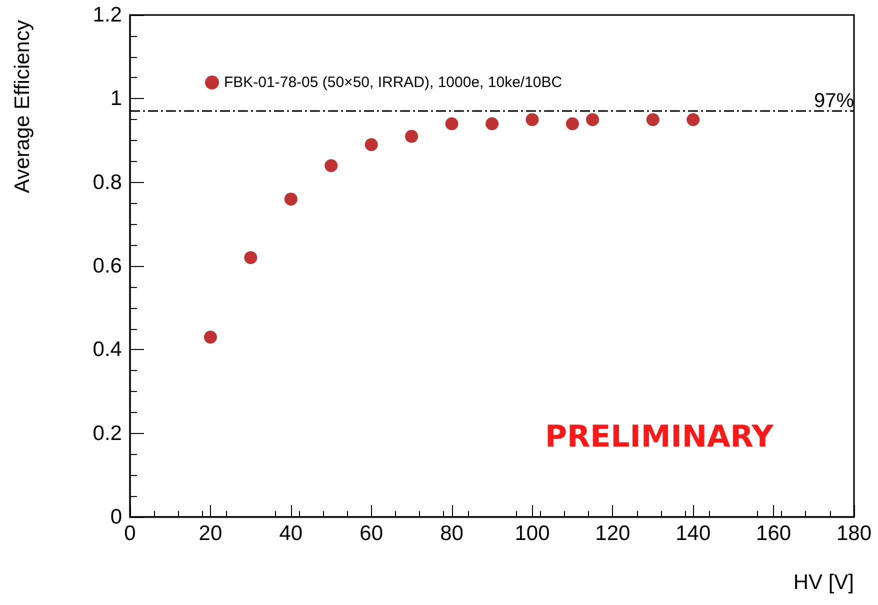 This screenshot has height=605, width=878. I want to click on x-tick-label: 40, so click(291, 533).